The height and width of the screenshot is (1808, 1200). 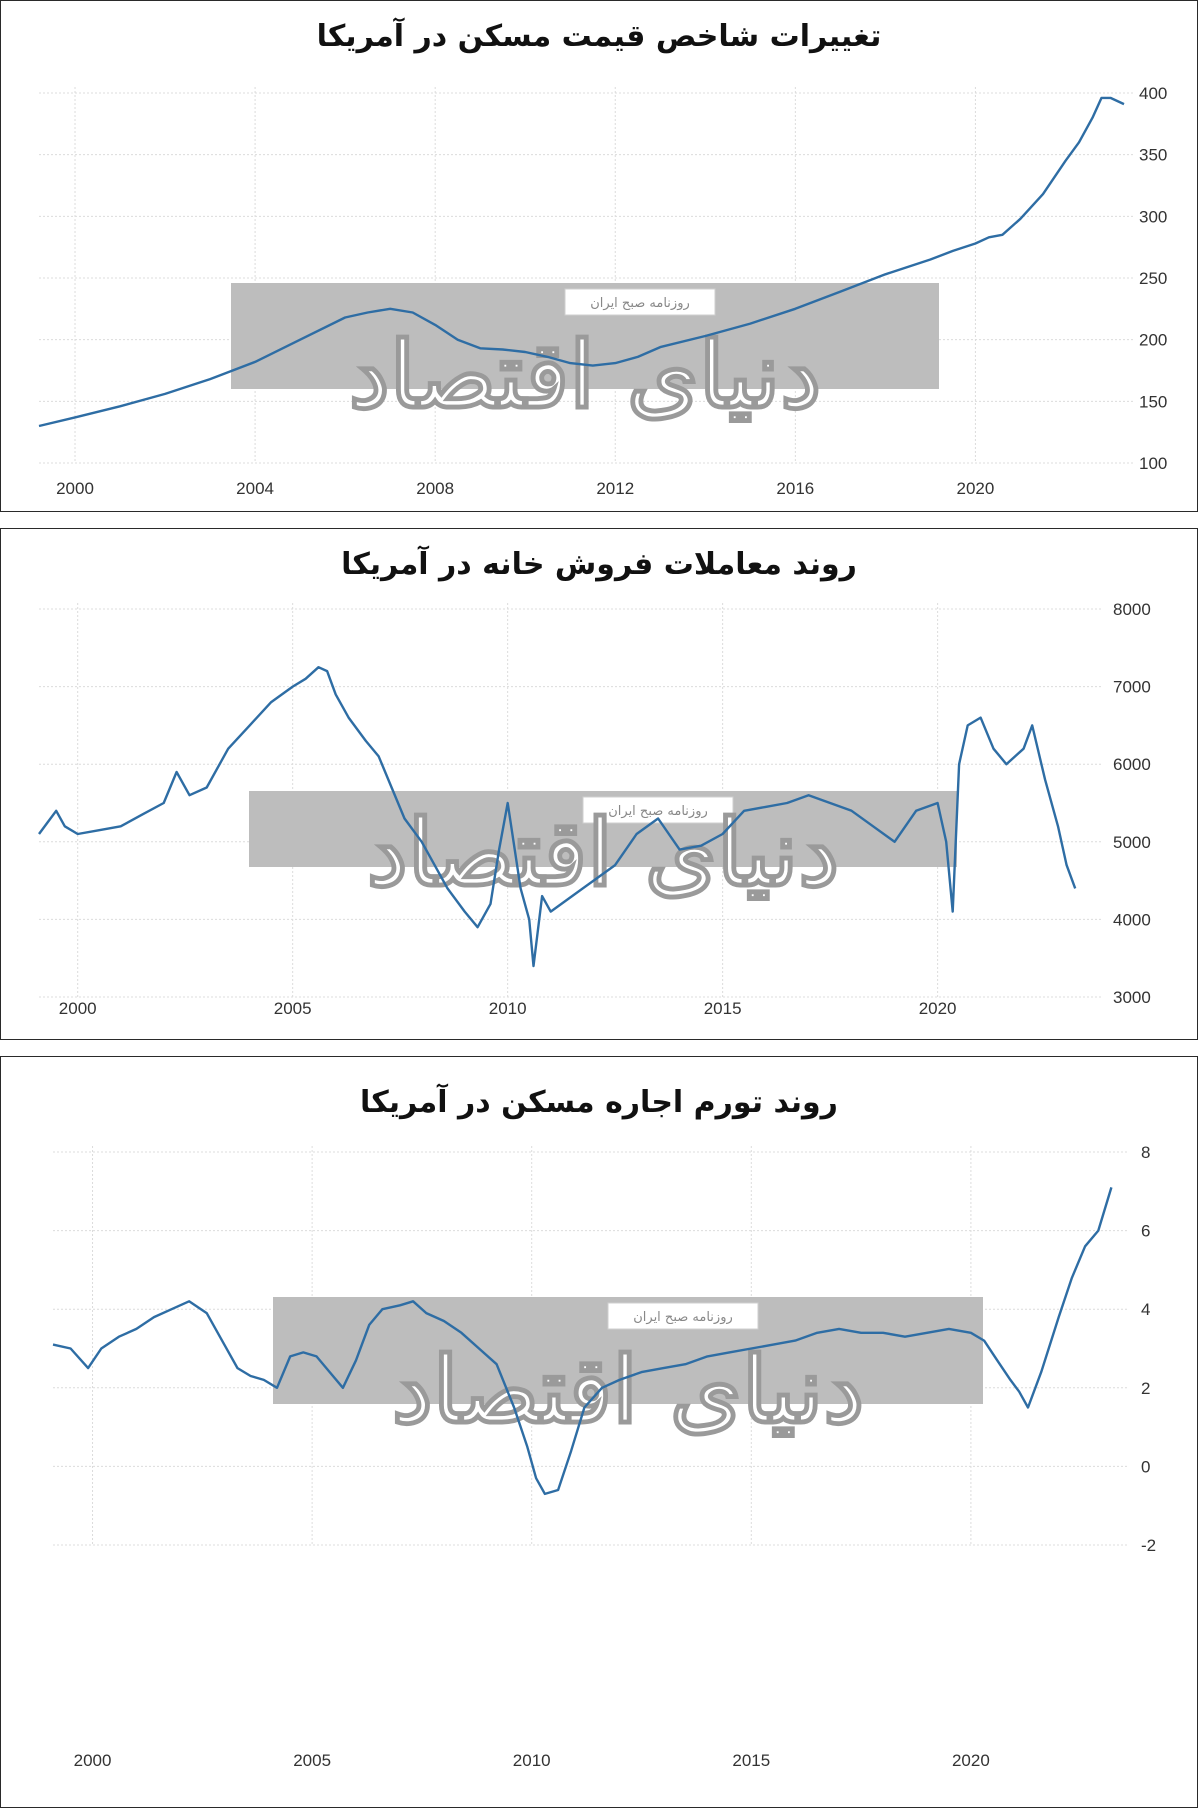 I want to click on y-tick-label: 200, so click(x=1153, y=340).